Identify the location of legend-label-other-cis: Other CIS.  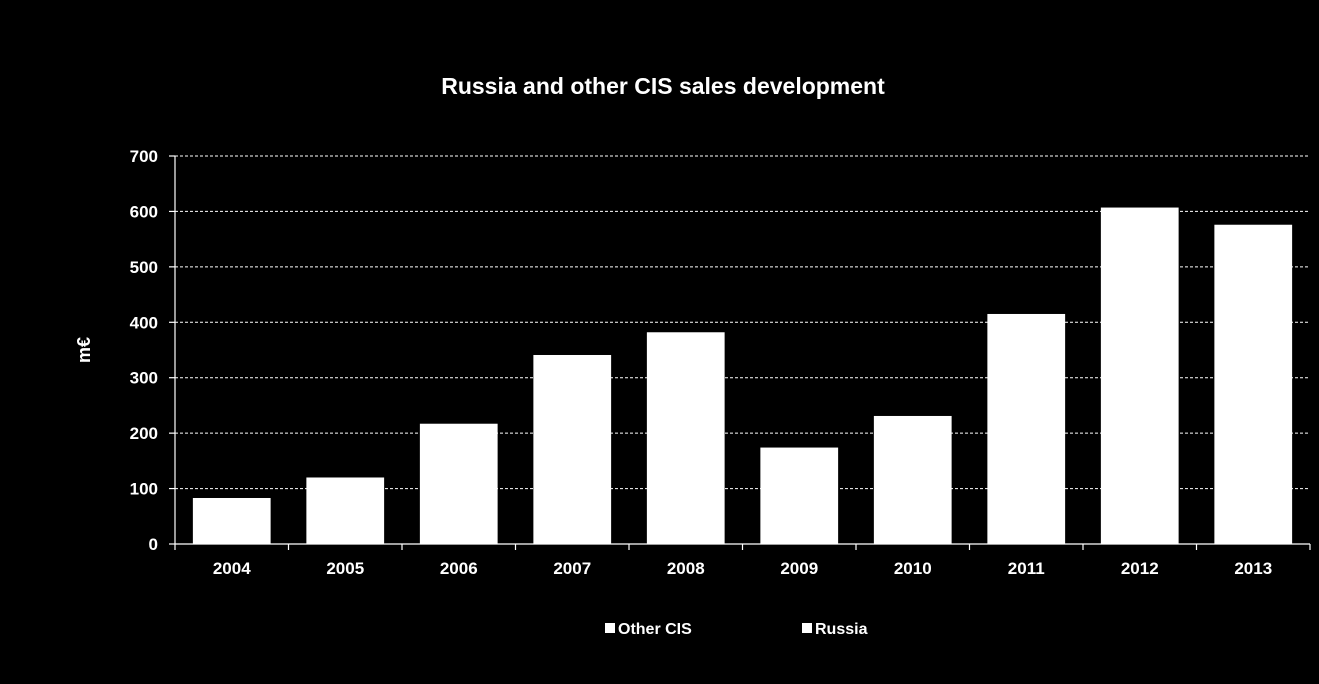
(655, 629).